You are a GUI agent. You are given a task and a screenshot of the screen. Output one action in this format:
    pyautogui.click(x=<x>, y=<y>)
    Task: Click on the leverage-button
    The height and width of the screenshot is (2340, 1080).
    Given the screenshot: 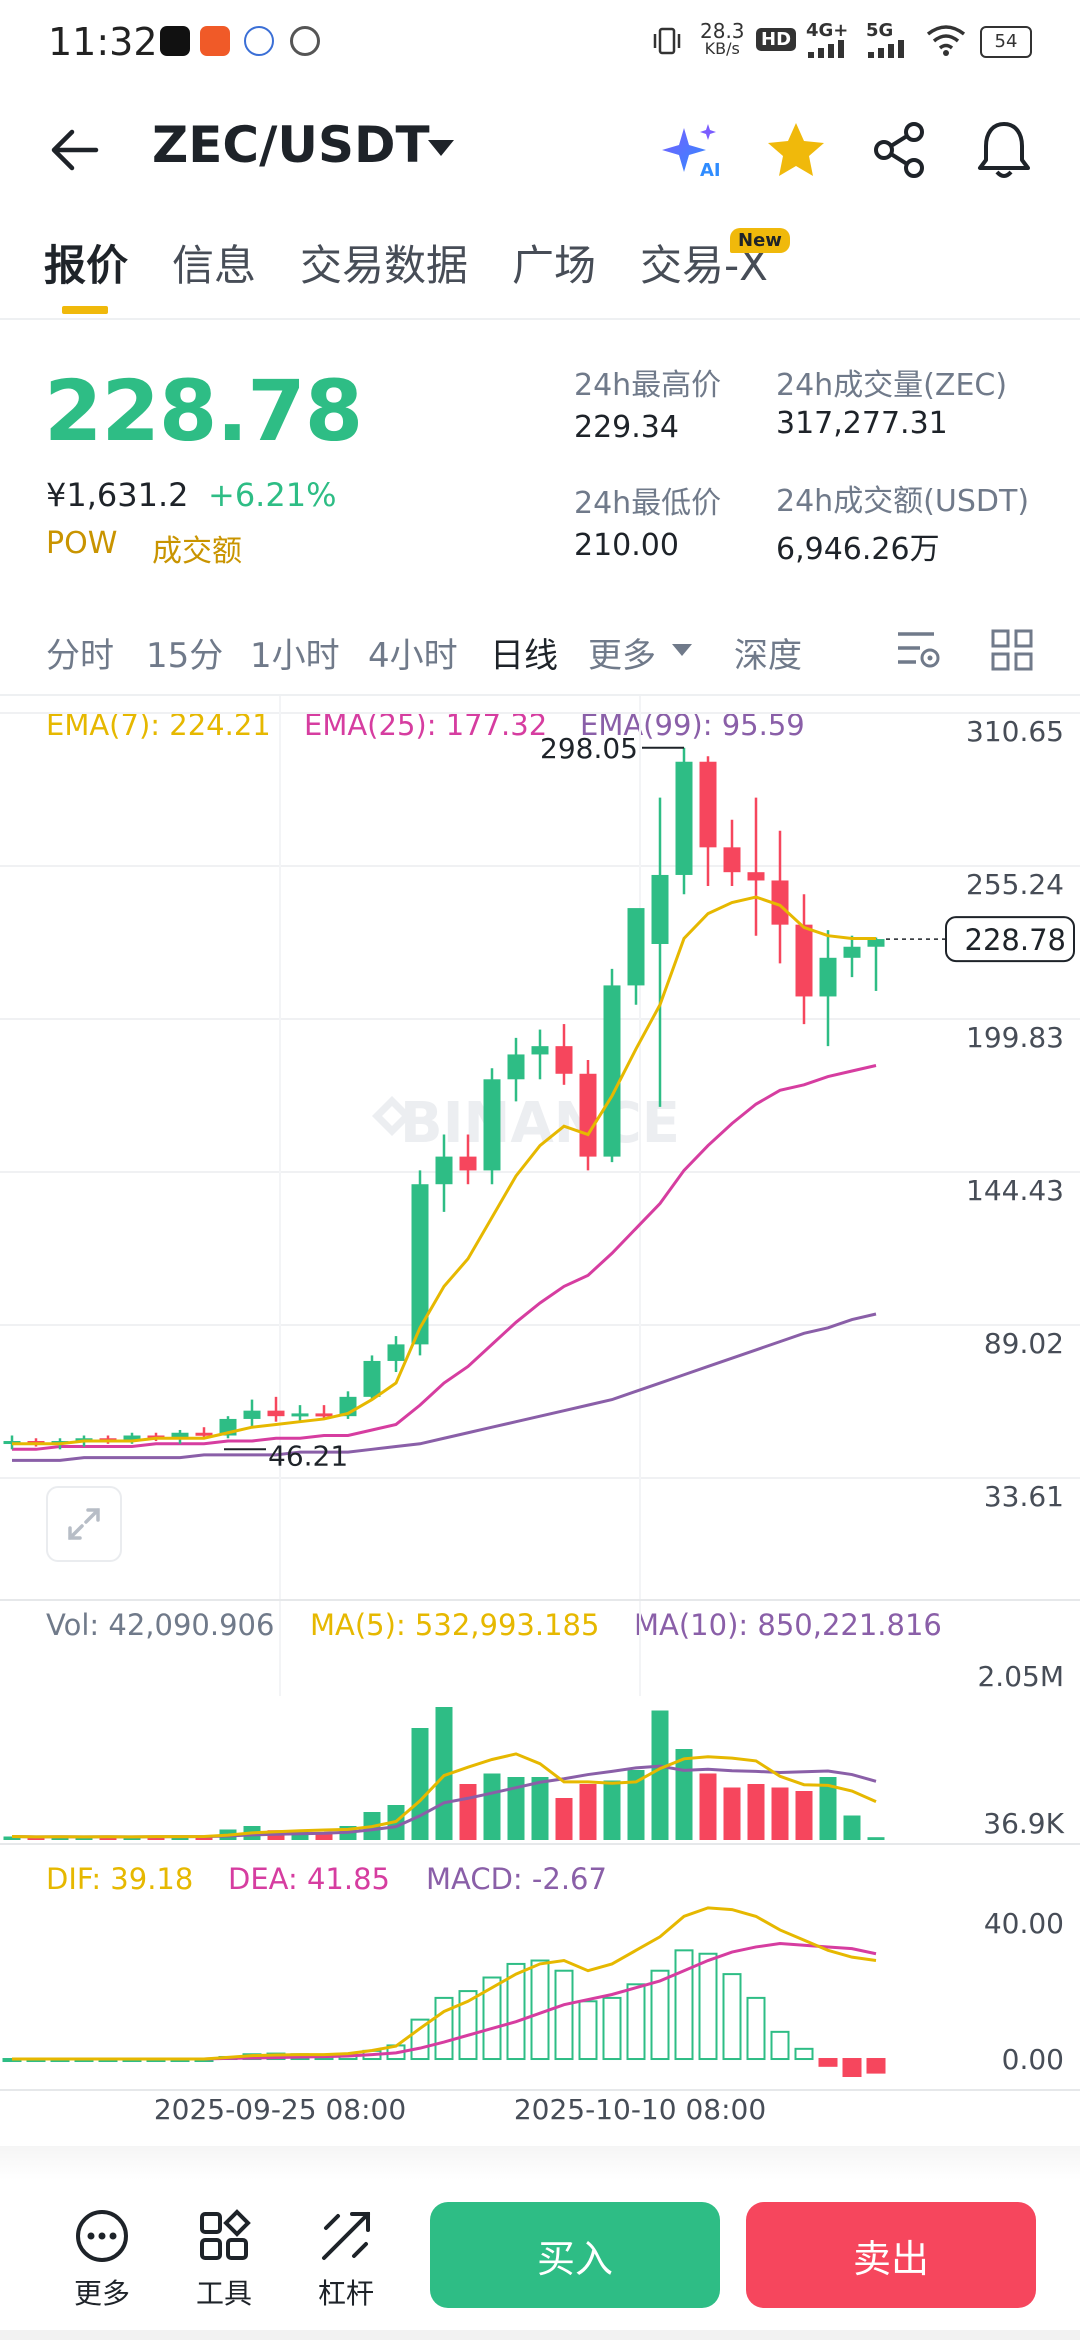 What is the action you would take?
    pyautogui.click(x=346, y=2238)
    